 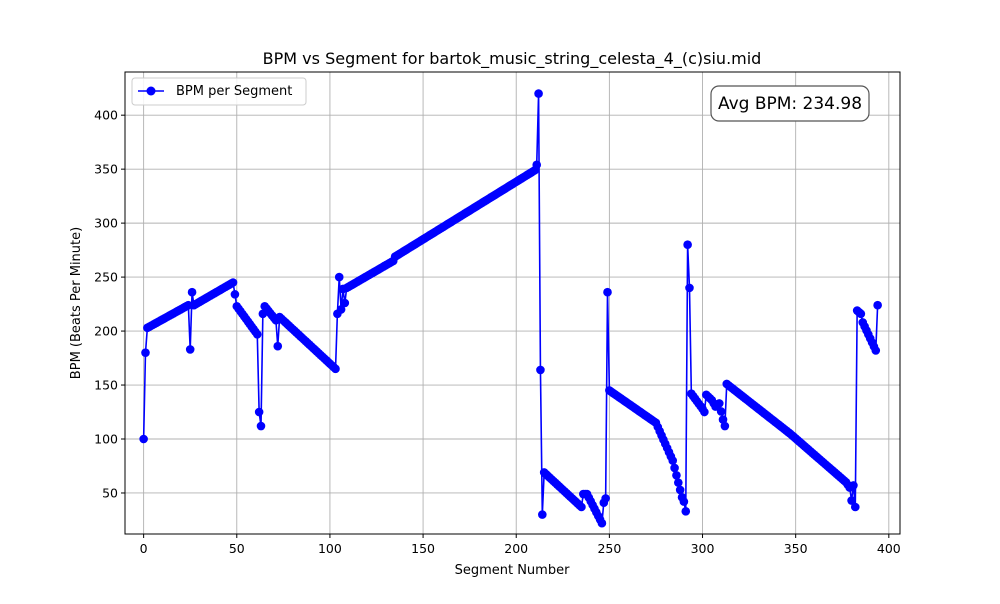 I want to click on y-tick-label: 100, so click(x=106, y=439).